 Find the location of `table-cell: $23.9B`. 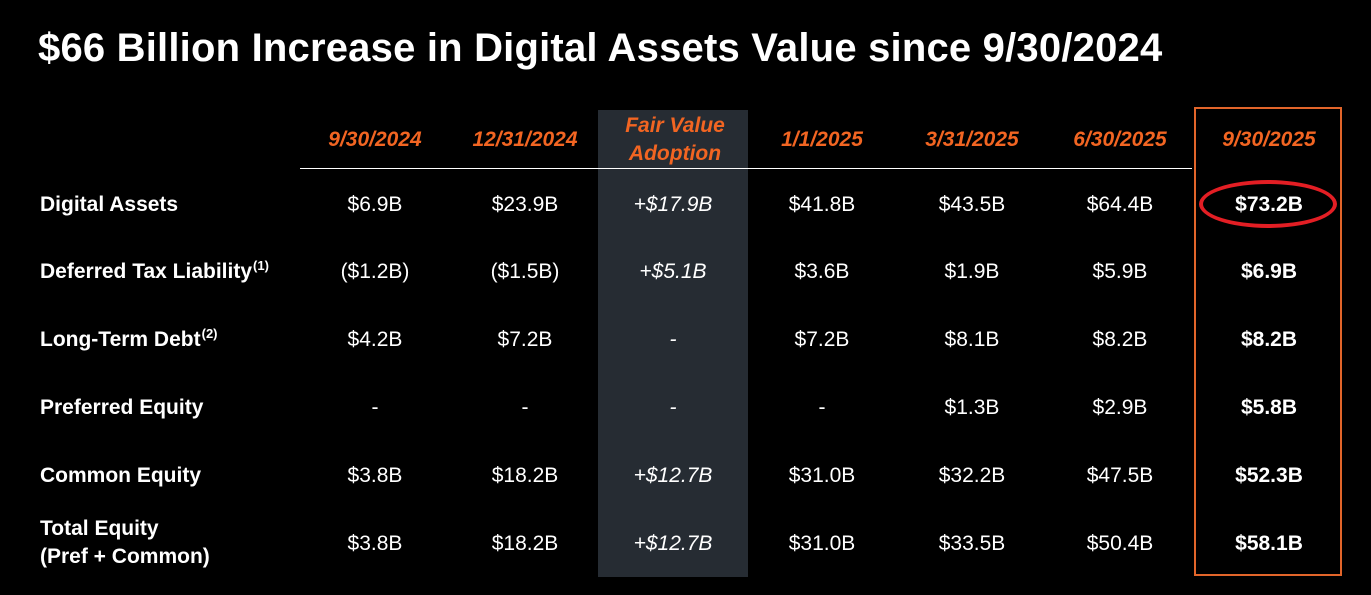

table-cell: $23.9B is located at coordinates (525, 204).